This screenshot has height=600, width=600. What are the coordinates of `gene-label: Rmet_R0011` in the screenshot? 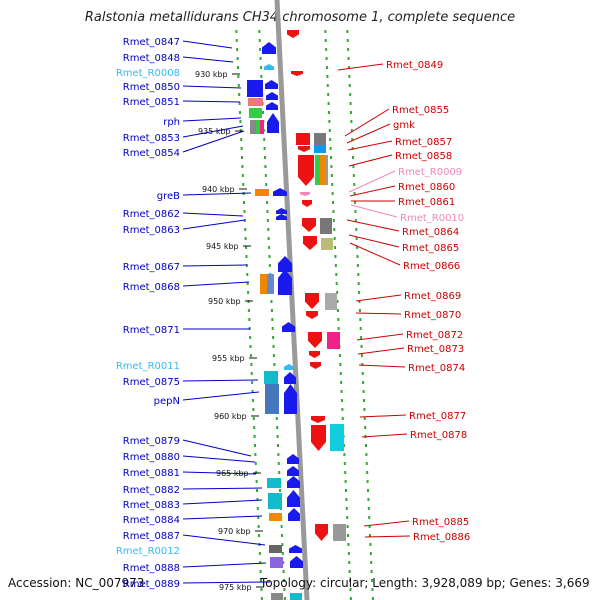 It's located at (148, 366).